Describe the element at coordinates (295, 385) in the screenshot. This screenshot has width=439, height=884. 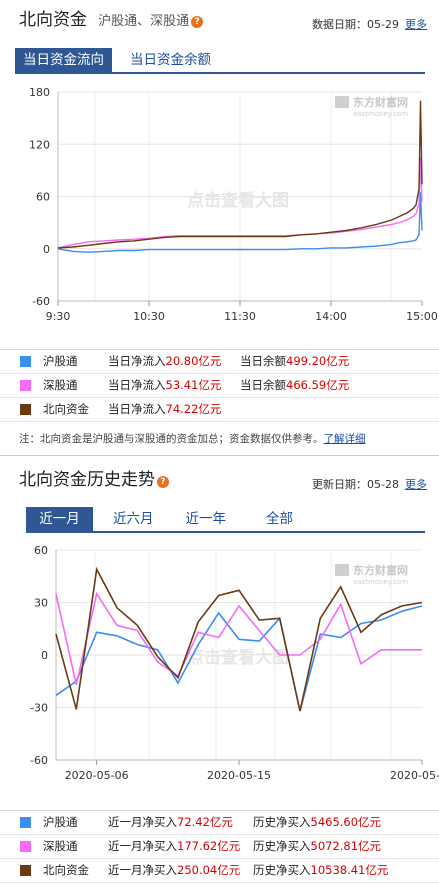
I see `legend-value2: 当日余额466.59亿元` at that location.